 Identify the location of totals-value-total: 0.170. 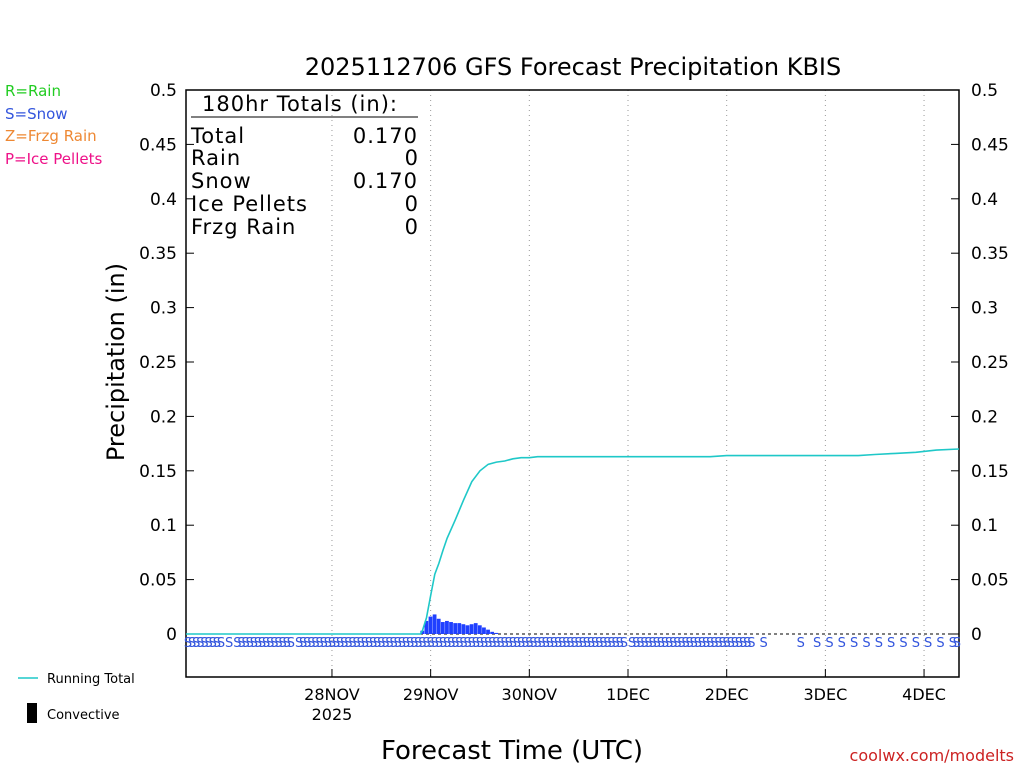
(385, 136).